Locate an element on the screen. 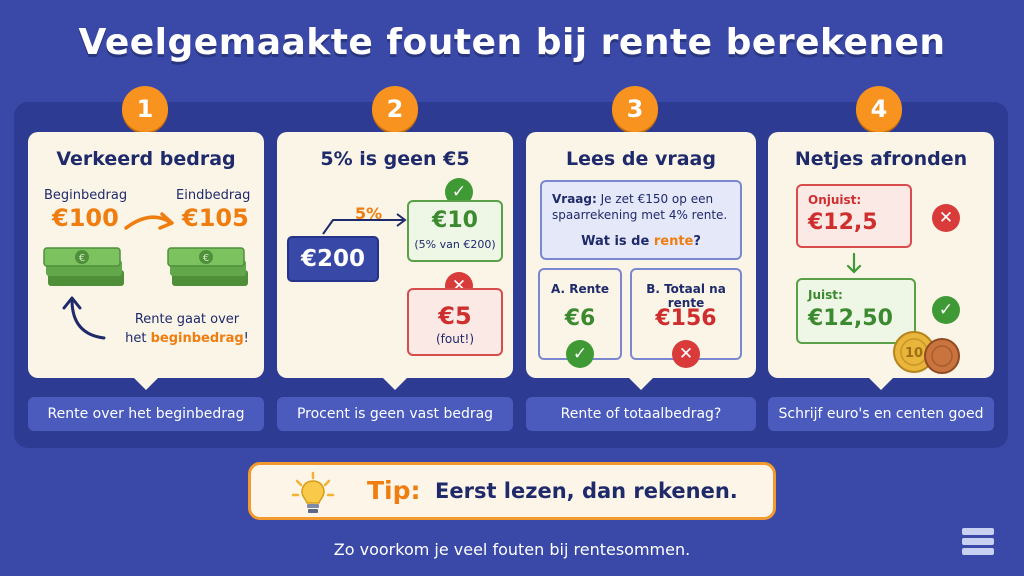 The width and height of the screenshot is (1024, 576). correct-value: €10 is located at coordinates (455, 220).